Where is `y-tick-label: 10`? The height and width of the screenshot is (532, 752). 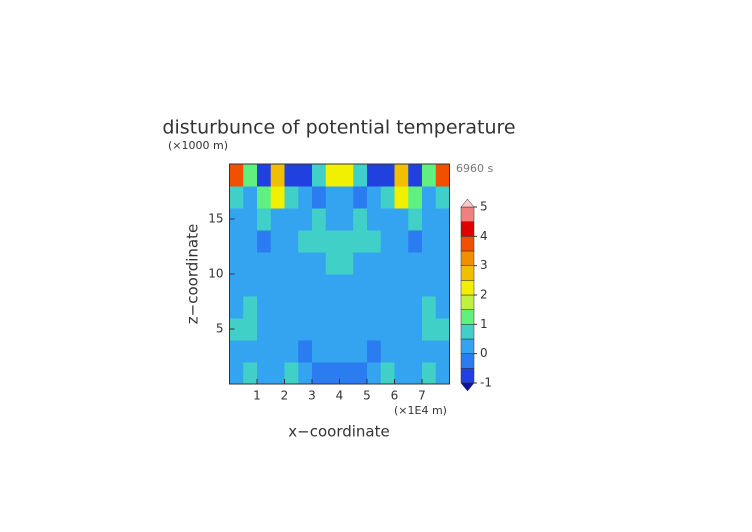
y-tick-label: 10 is located at coordinates (215, 274).